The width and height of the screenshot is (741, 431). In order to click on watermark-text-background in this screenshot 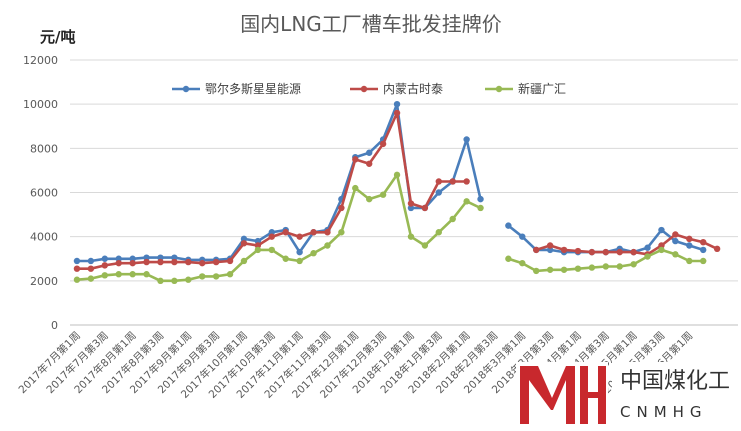, I will do `click(675, 394)`.